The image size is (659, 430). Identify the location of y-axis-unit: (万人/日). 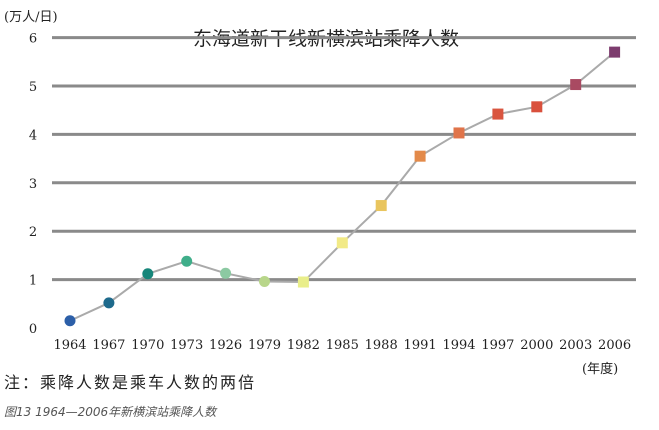
(31, 17).